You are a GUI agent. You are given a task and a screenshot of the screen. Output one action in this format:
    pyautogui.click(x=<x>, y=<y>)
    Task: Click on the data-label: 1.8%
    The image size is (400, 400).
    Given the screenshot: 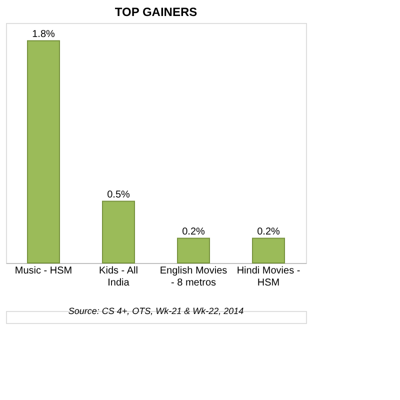 What is the action you would take?
    pyautogui.click(x=44, y=34)
    